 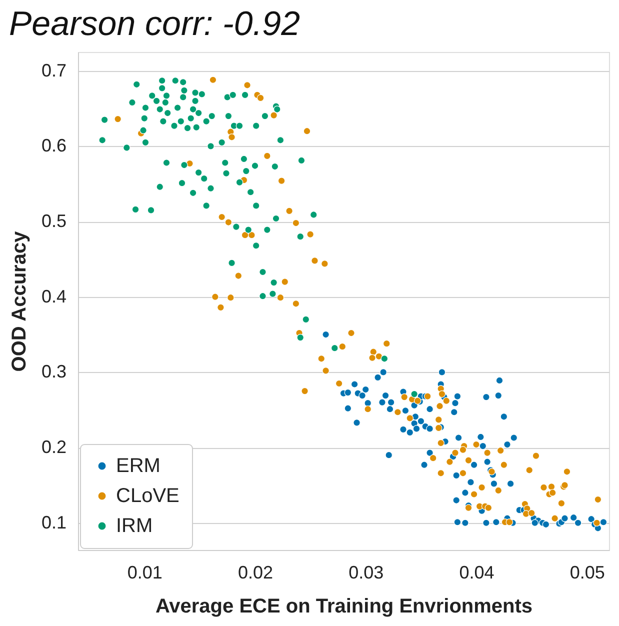 I want to click on chart-title: Pearson corr: -0.92, so click(x=154, y=24).